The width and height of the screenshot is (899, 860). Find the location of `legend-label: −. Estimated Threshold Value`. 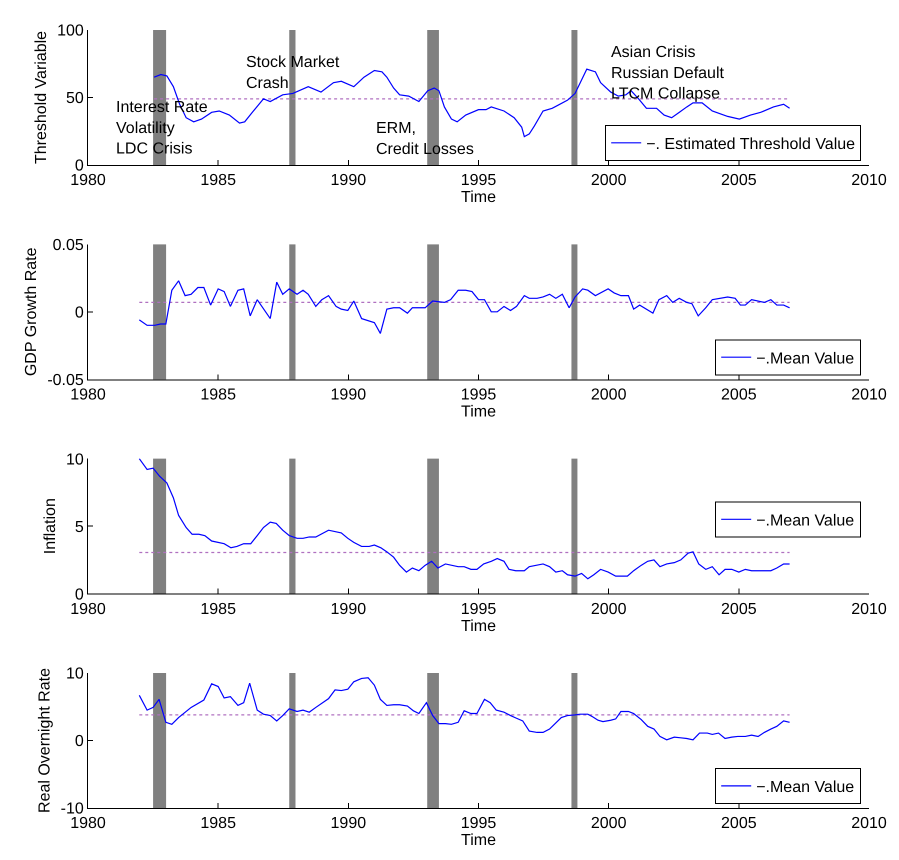

legend-label: −. Estimated Threshold Value is located at coordinates (751, 145).